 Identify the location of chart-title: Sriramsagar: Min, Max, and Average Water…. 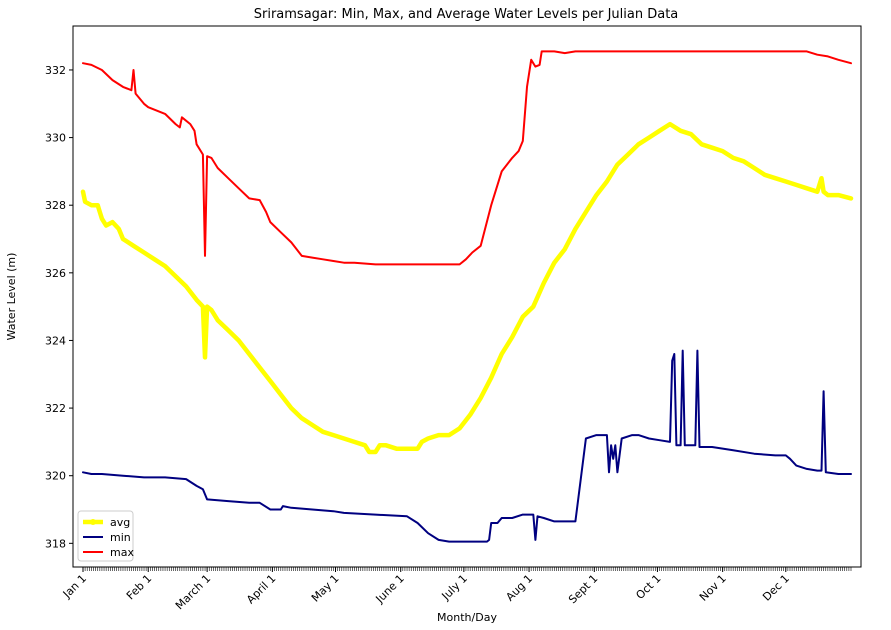
(466, 14).